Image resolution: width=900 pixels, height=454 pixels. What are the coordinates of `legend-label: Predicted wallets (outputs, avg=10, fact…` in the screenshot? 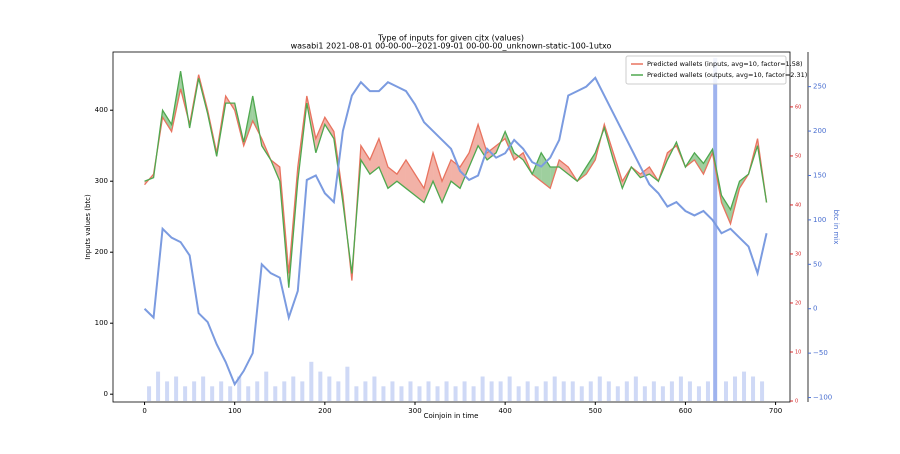 It's located at (727, 75).